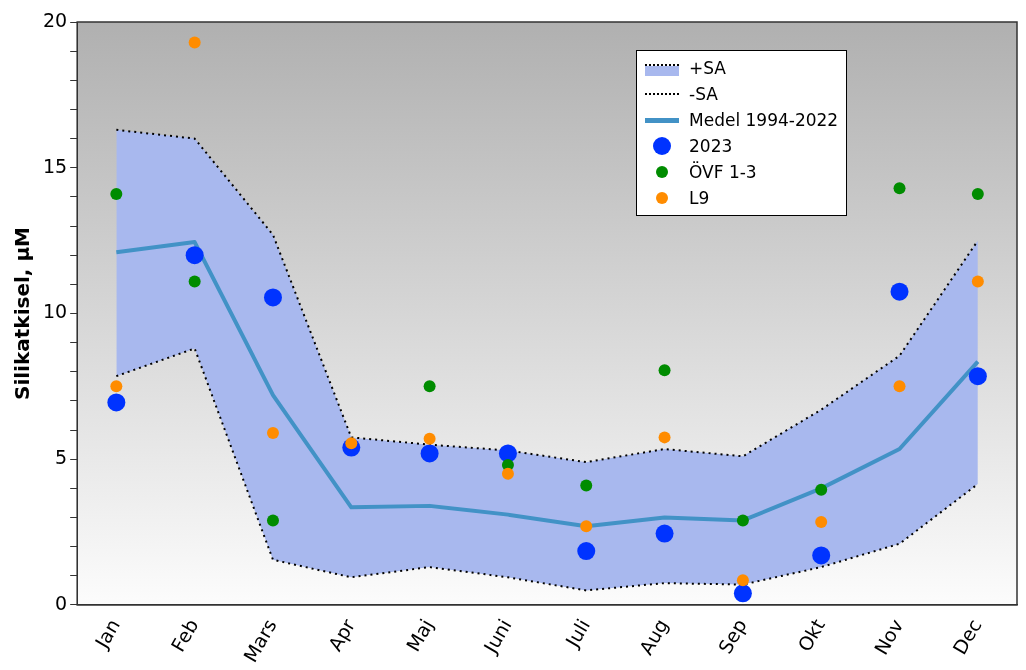 The image size is (1026, 670). What do you see at coordinates (723, 172) in the screenshot?
I see `legend-label: ÖVF 1-3` at bounding box center [723, 172].